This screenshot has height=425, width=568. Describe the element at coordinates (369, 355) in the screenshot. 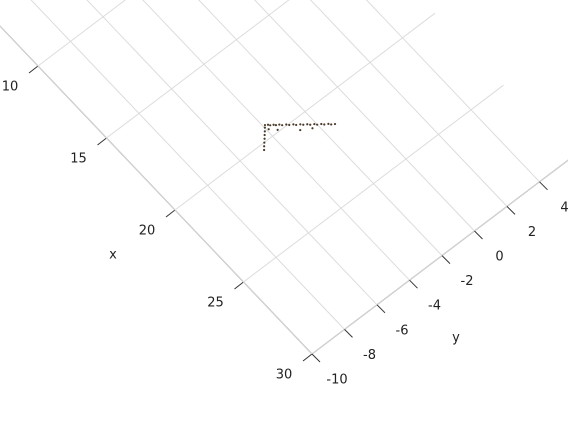

I see `y-tick-label: -8` at that location.